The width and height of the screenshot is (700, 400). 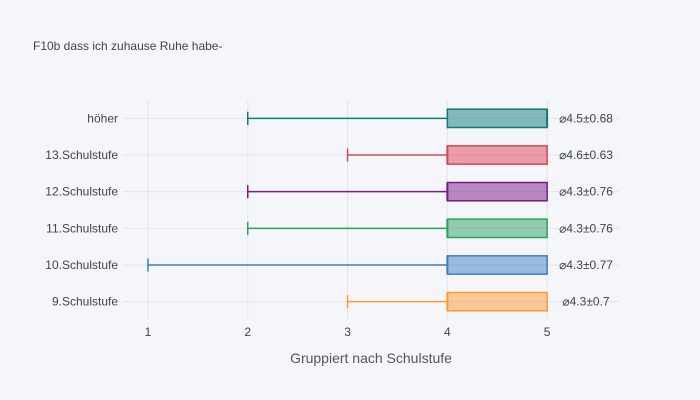 What do you see at coordinates (397, 191) in the screenshot?
I see `box-12.Schulstufe` at bounding box center [397, 191].